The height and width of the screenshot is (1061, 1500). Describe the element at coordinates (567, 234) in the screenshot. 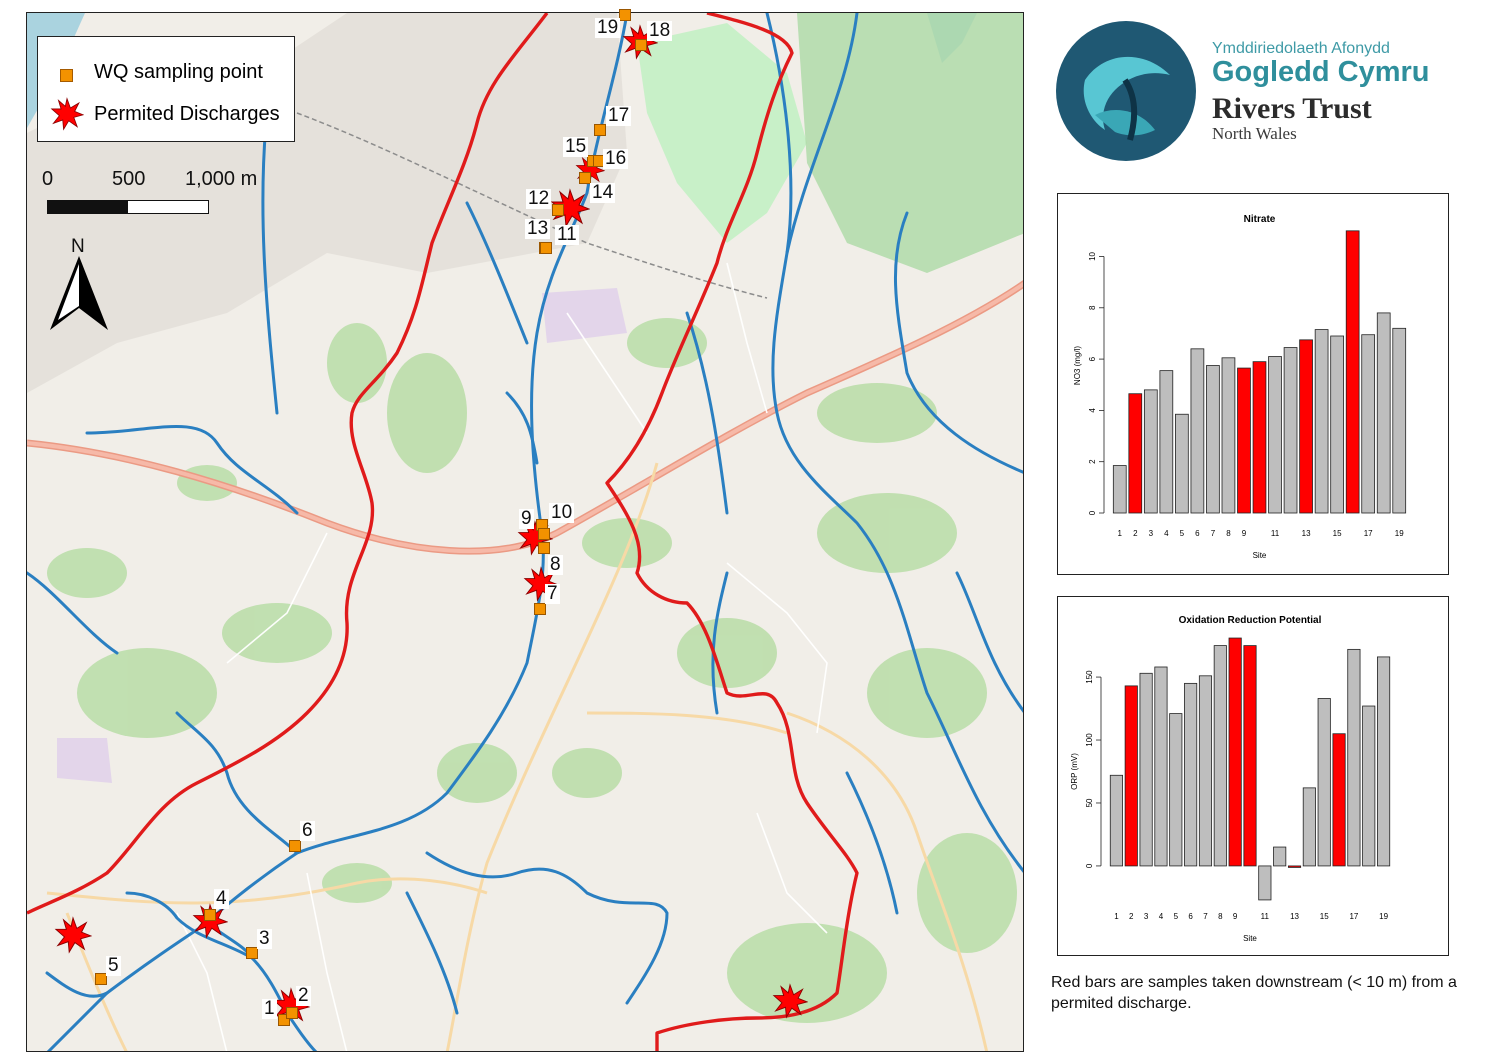

I see `sampling-point-label-11: 11` at that location.